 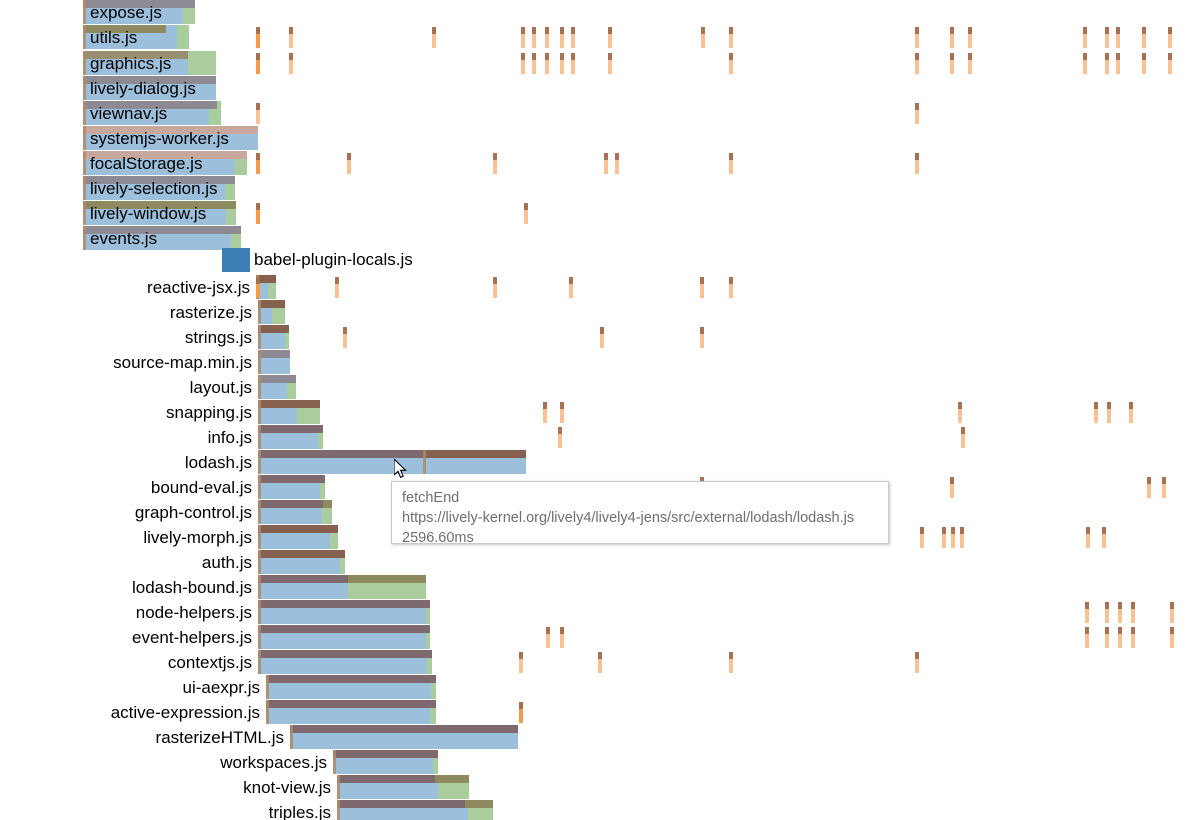 What do you see at coordinates (598, 810) in the screenshot?
I see `timeline-row: triples.js` at bounding box center [598, 810].